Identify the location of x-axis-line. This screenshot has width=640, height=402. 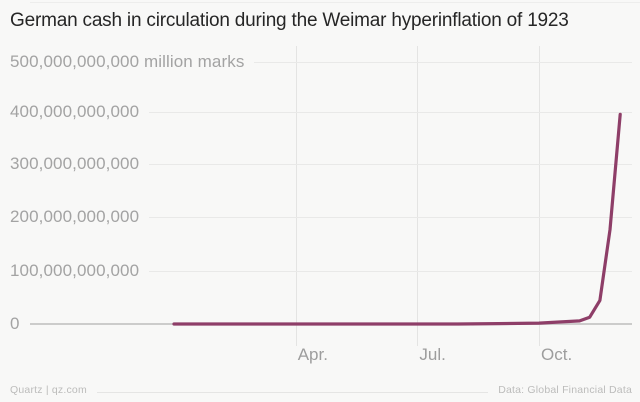
(330, 324).